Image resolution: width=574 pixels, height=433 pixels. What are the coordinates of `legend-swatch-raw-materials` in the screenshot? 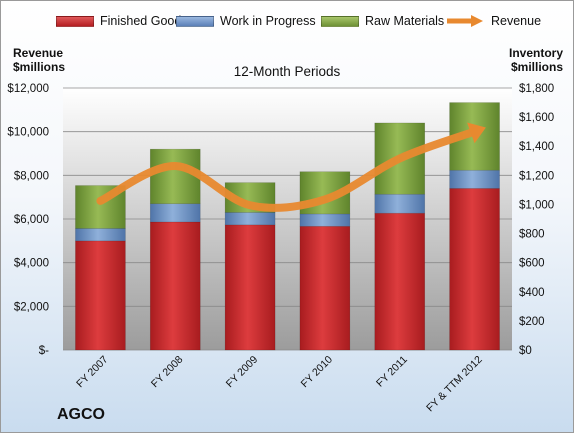 It's located at (340, 21).